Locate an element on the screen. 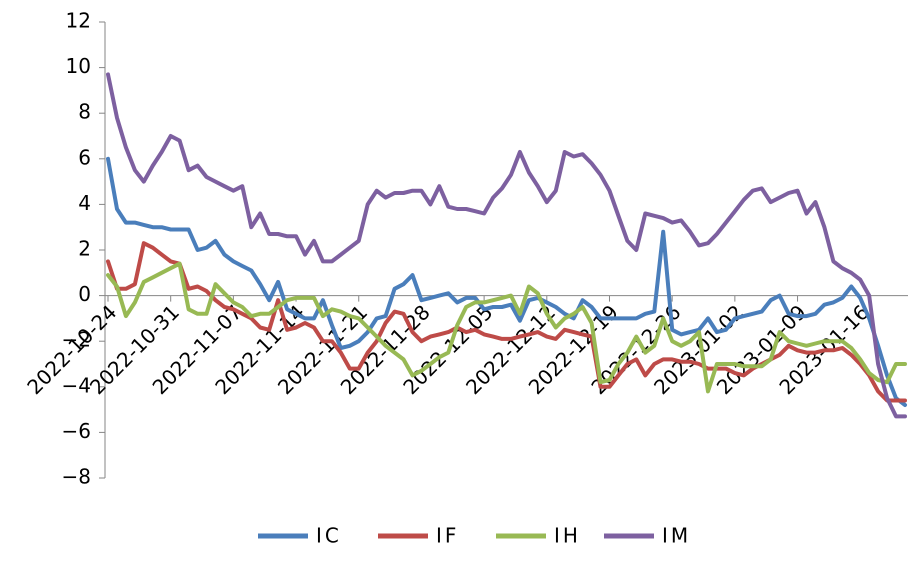 The height and width of the screenshot is (561, 921). legend-label-ih: IH is located at coordinates (567, 536).